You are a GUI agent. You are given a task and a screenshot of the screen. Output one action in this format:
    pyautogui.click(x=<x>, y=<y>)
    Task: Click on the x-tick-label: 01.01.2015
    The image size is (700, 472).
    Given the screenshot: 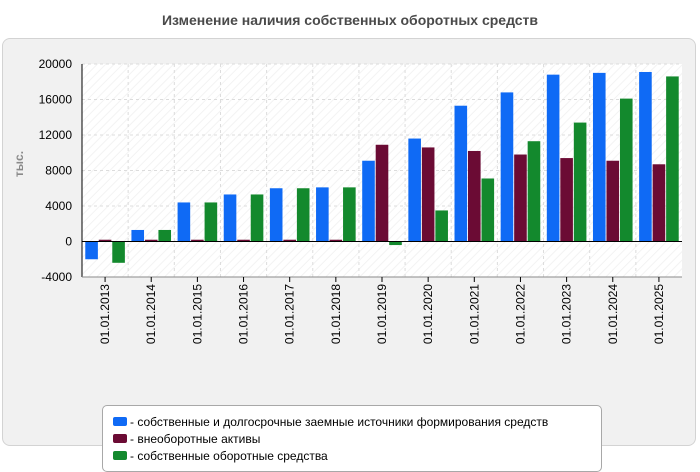 What is the action you would take?
    pyautogui.click(x=197, y=314)
    